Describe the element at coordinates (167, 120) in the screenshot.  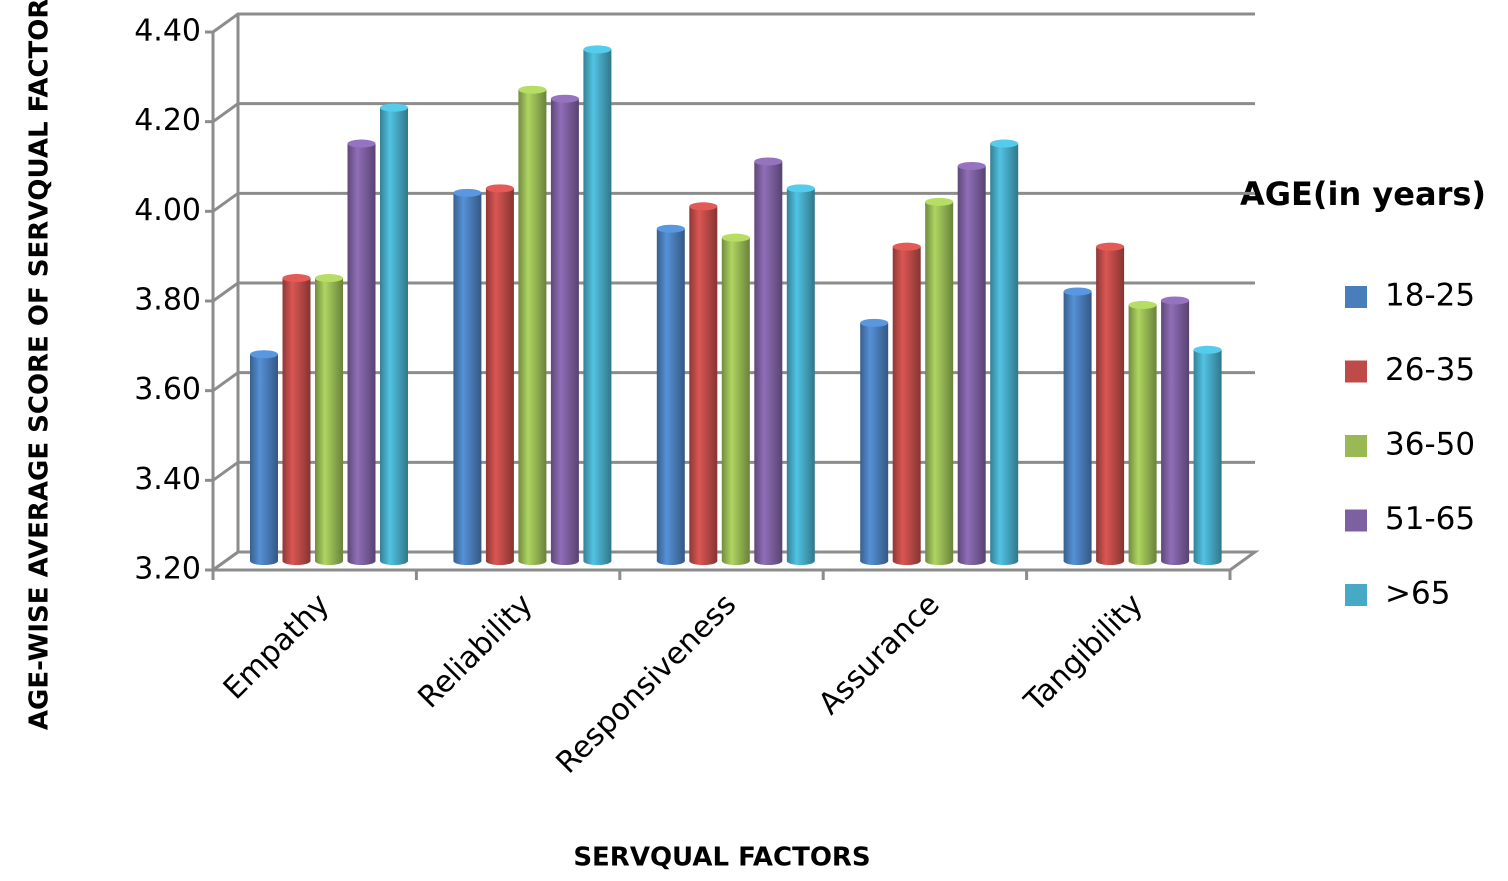
I see `y-tick-label: 4.20` at that location.